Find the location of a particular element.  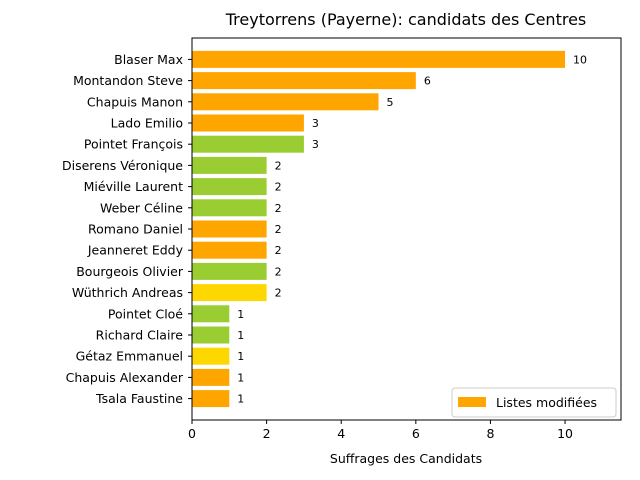

x-tick-label: 4 is located at coordinates (341, 433).